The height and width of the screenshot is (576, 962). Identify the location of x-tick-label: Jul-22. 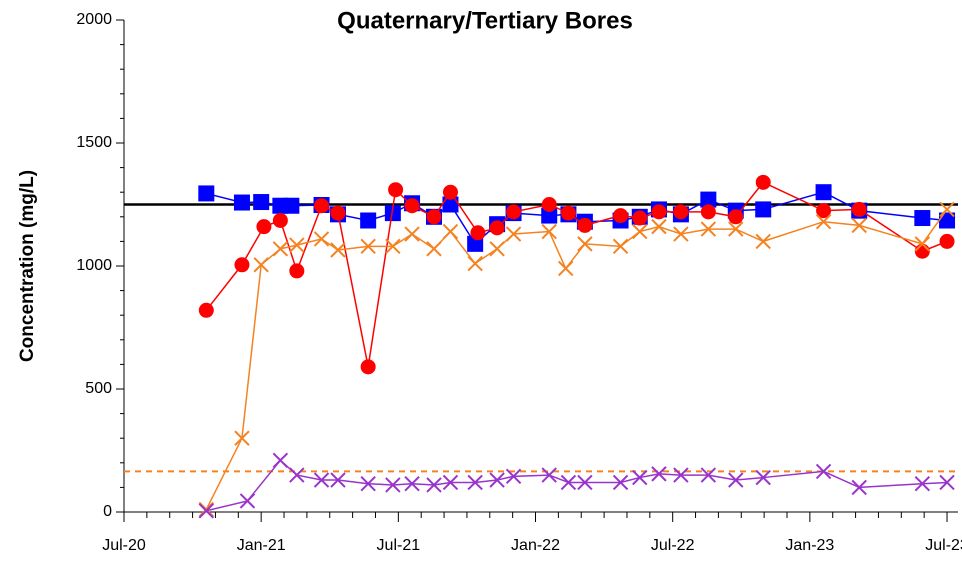
(673, 545).